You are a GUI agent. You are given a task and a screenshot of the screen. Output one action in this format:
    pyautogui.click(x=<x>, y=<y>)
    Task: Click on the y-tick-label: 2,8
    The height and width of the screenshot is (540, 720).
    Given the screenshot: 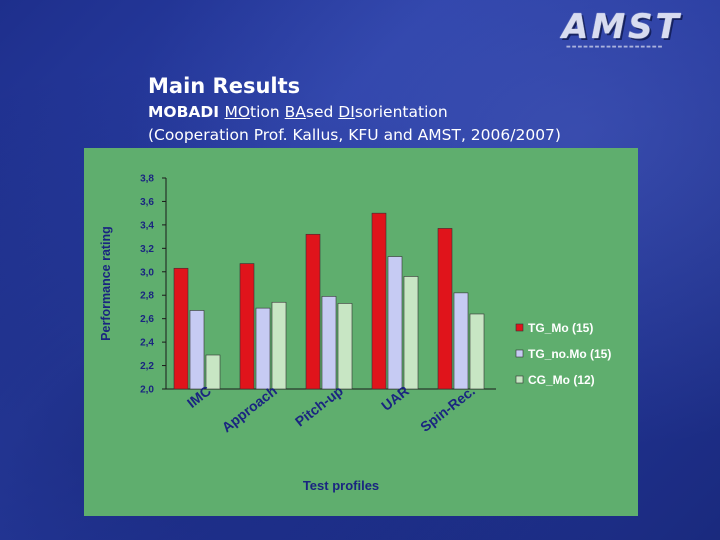 What is the action you would take?
    pyautogui.click(x=147, y=296)
    